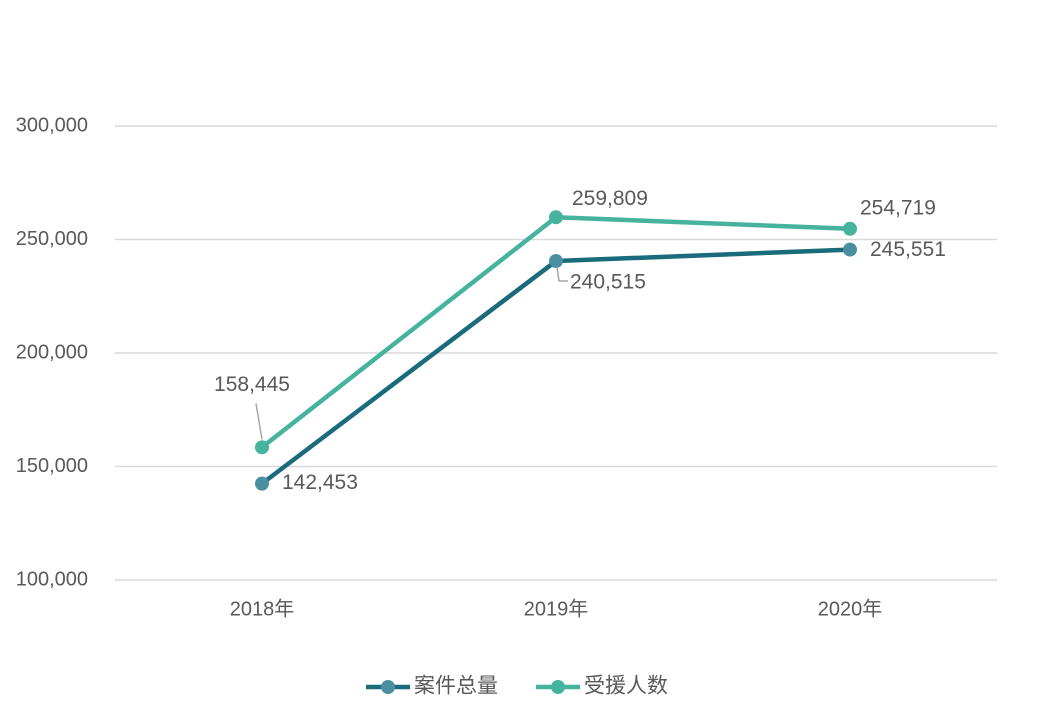 This screenshot has height=719, width=1039. What do you see at coordinates (850, 608) in the screenshot?
I see `x-tick-label: 2020年` at bounding box center [850, 608].